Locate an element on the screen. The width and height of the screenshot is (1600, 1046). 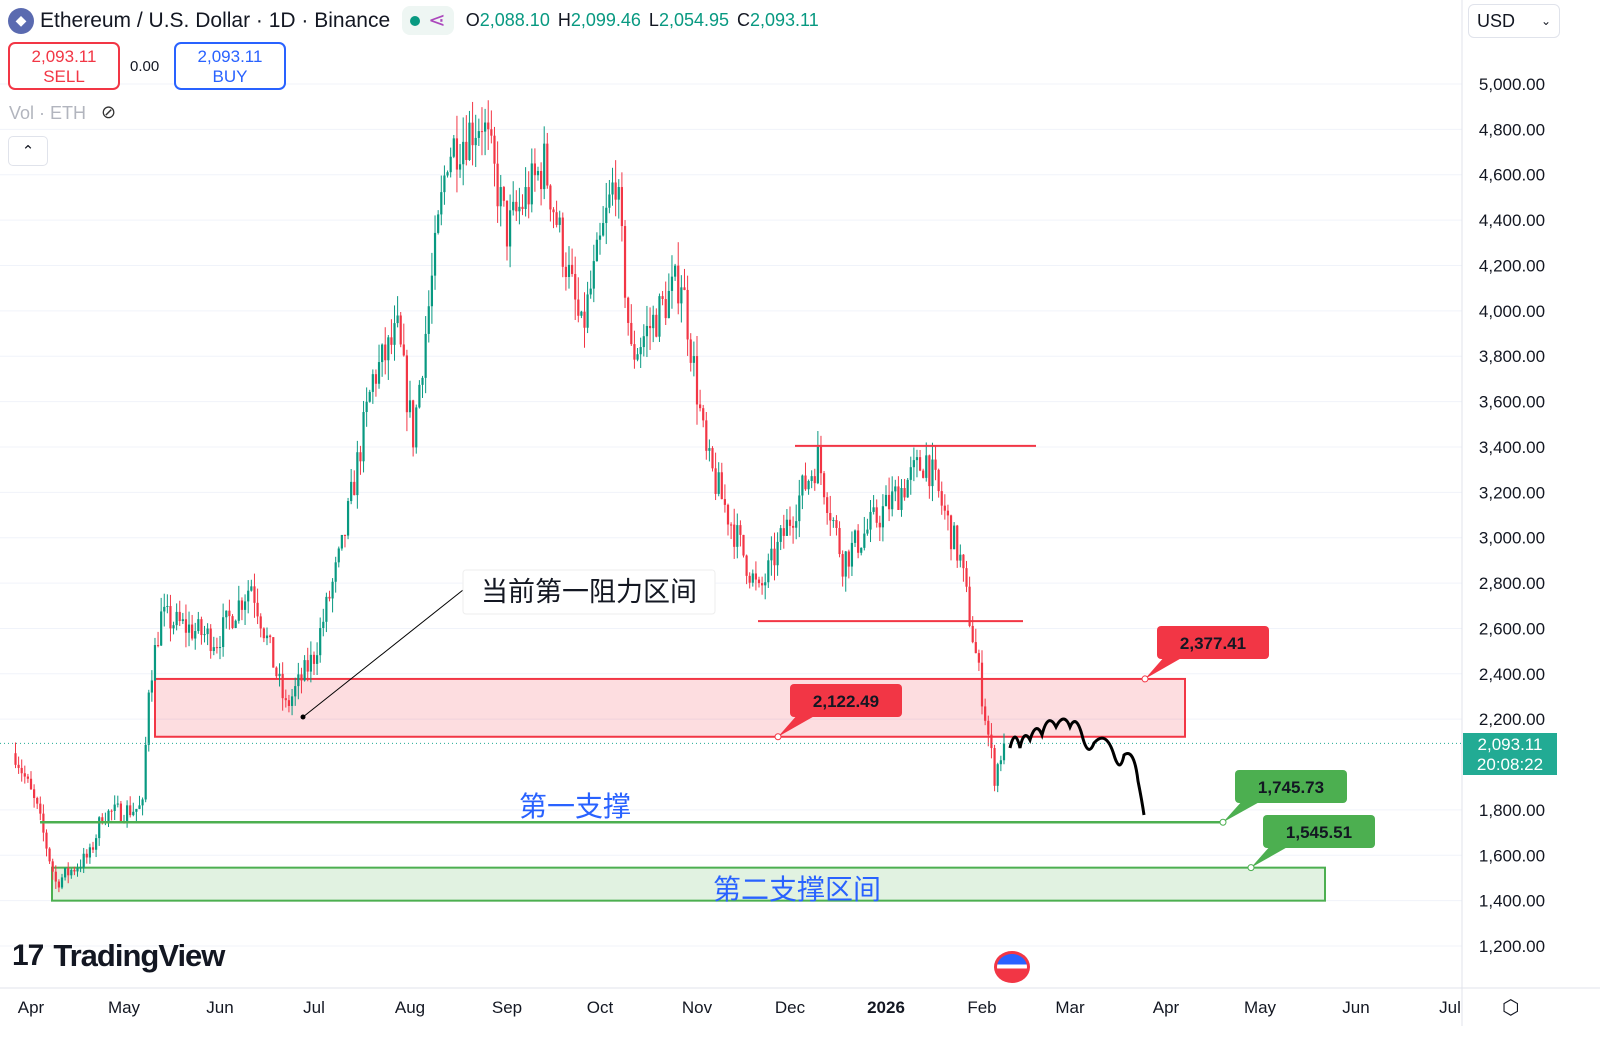
price-tick-label: 4,400.00 is located at coordinates (1512, 220).